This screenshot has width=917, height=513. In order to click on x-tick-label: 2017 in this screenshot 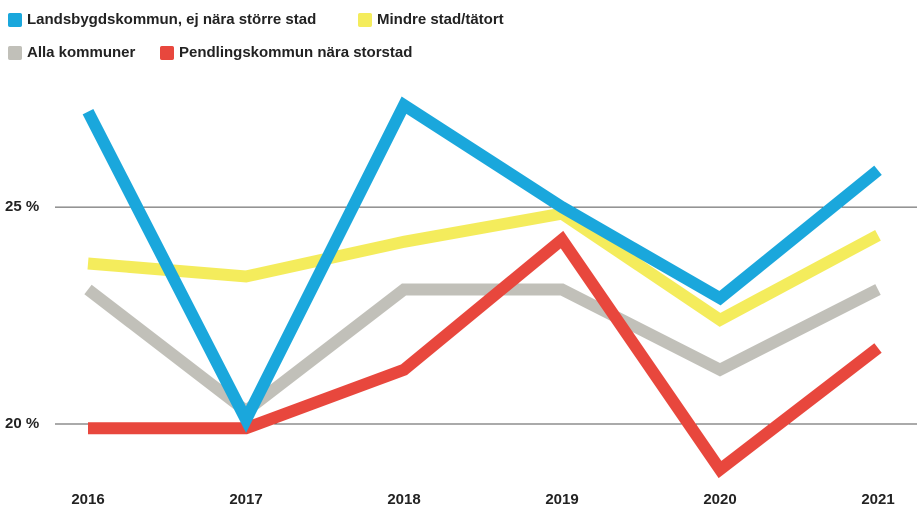, I will do `click(245, 499)`.